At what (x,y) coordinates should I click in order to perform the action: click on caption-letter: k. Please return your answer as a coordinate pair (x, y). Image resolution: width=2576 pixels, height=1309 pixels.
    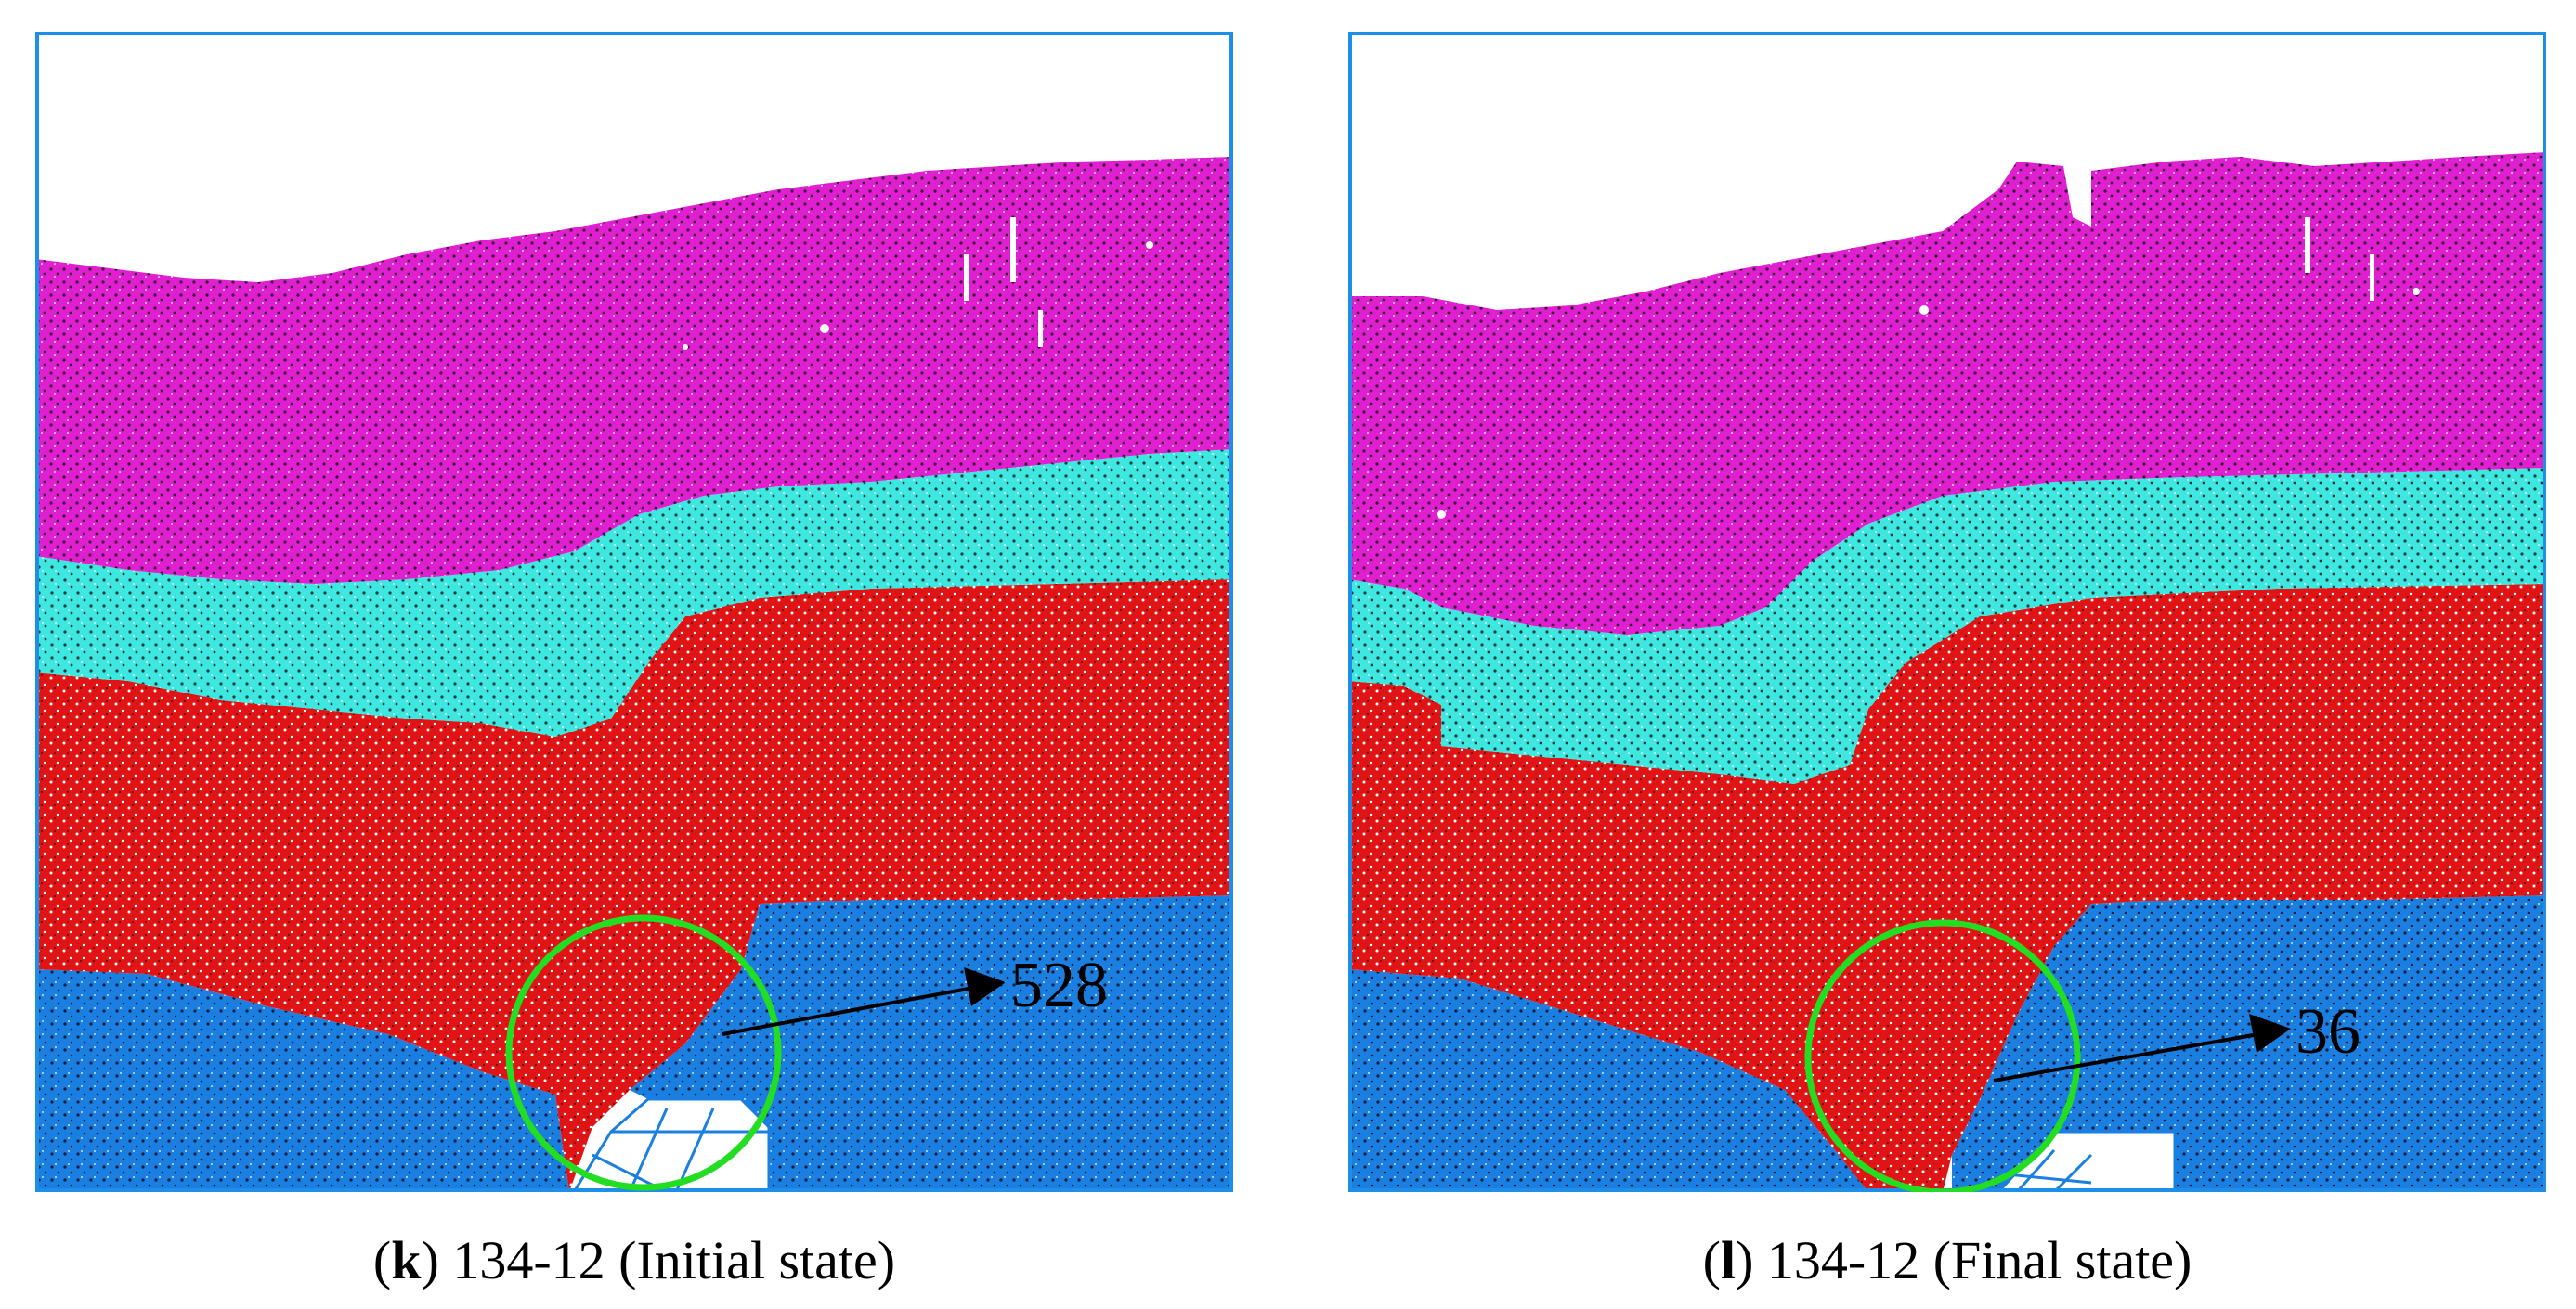
    Looking at the image, I should click on (406, 1260).